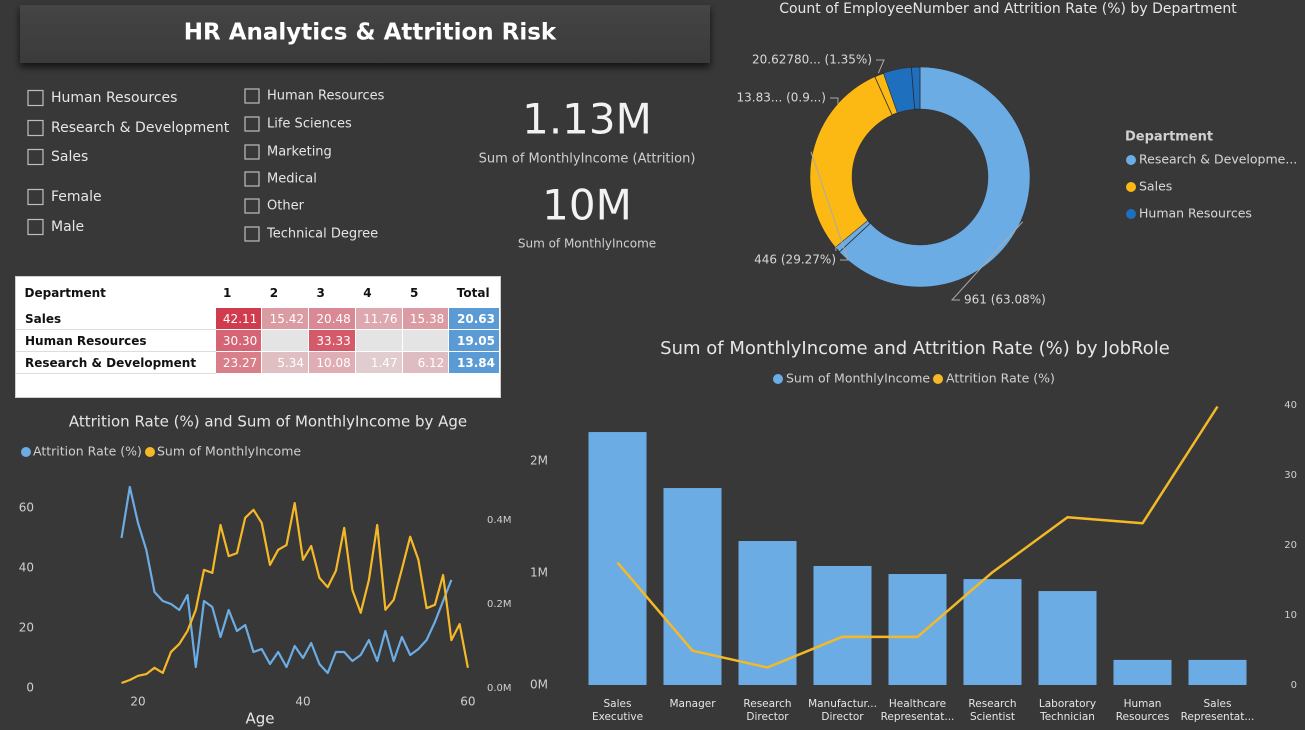 This screenshot has width=1305, height=730. What do you see at coordinates (116, 318) in the screenshot?
I see `matrix-row-header: Sales` at bounding box center [116, 318].